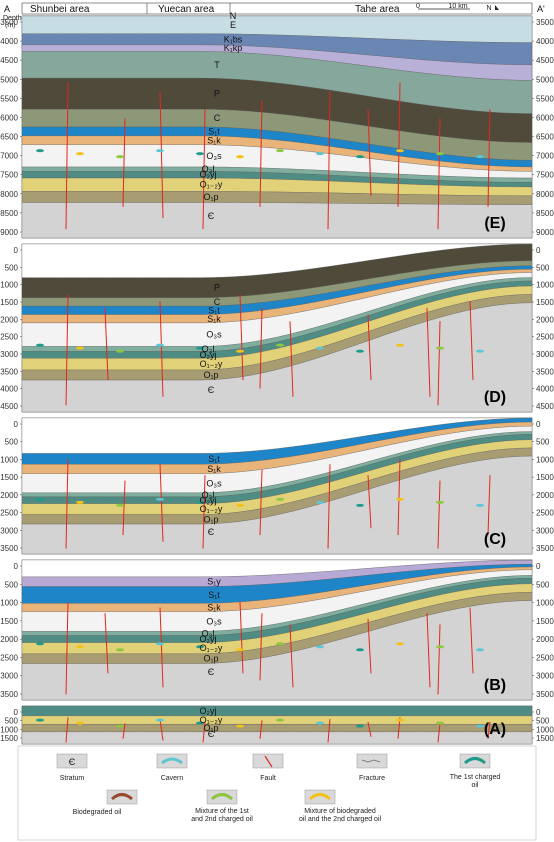  Describe the element at coordinates (545, 639) in the screenshot. I see `depth-tick-right: 2000` at that location.